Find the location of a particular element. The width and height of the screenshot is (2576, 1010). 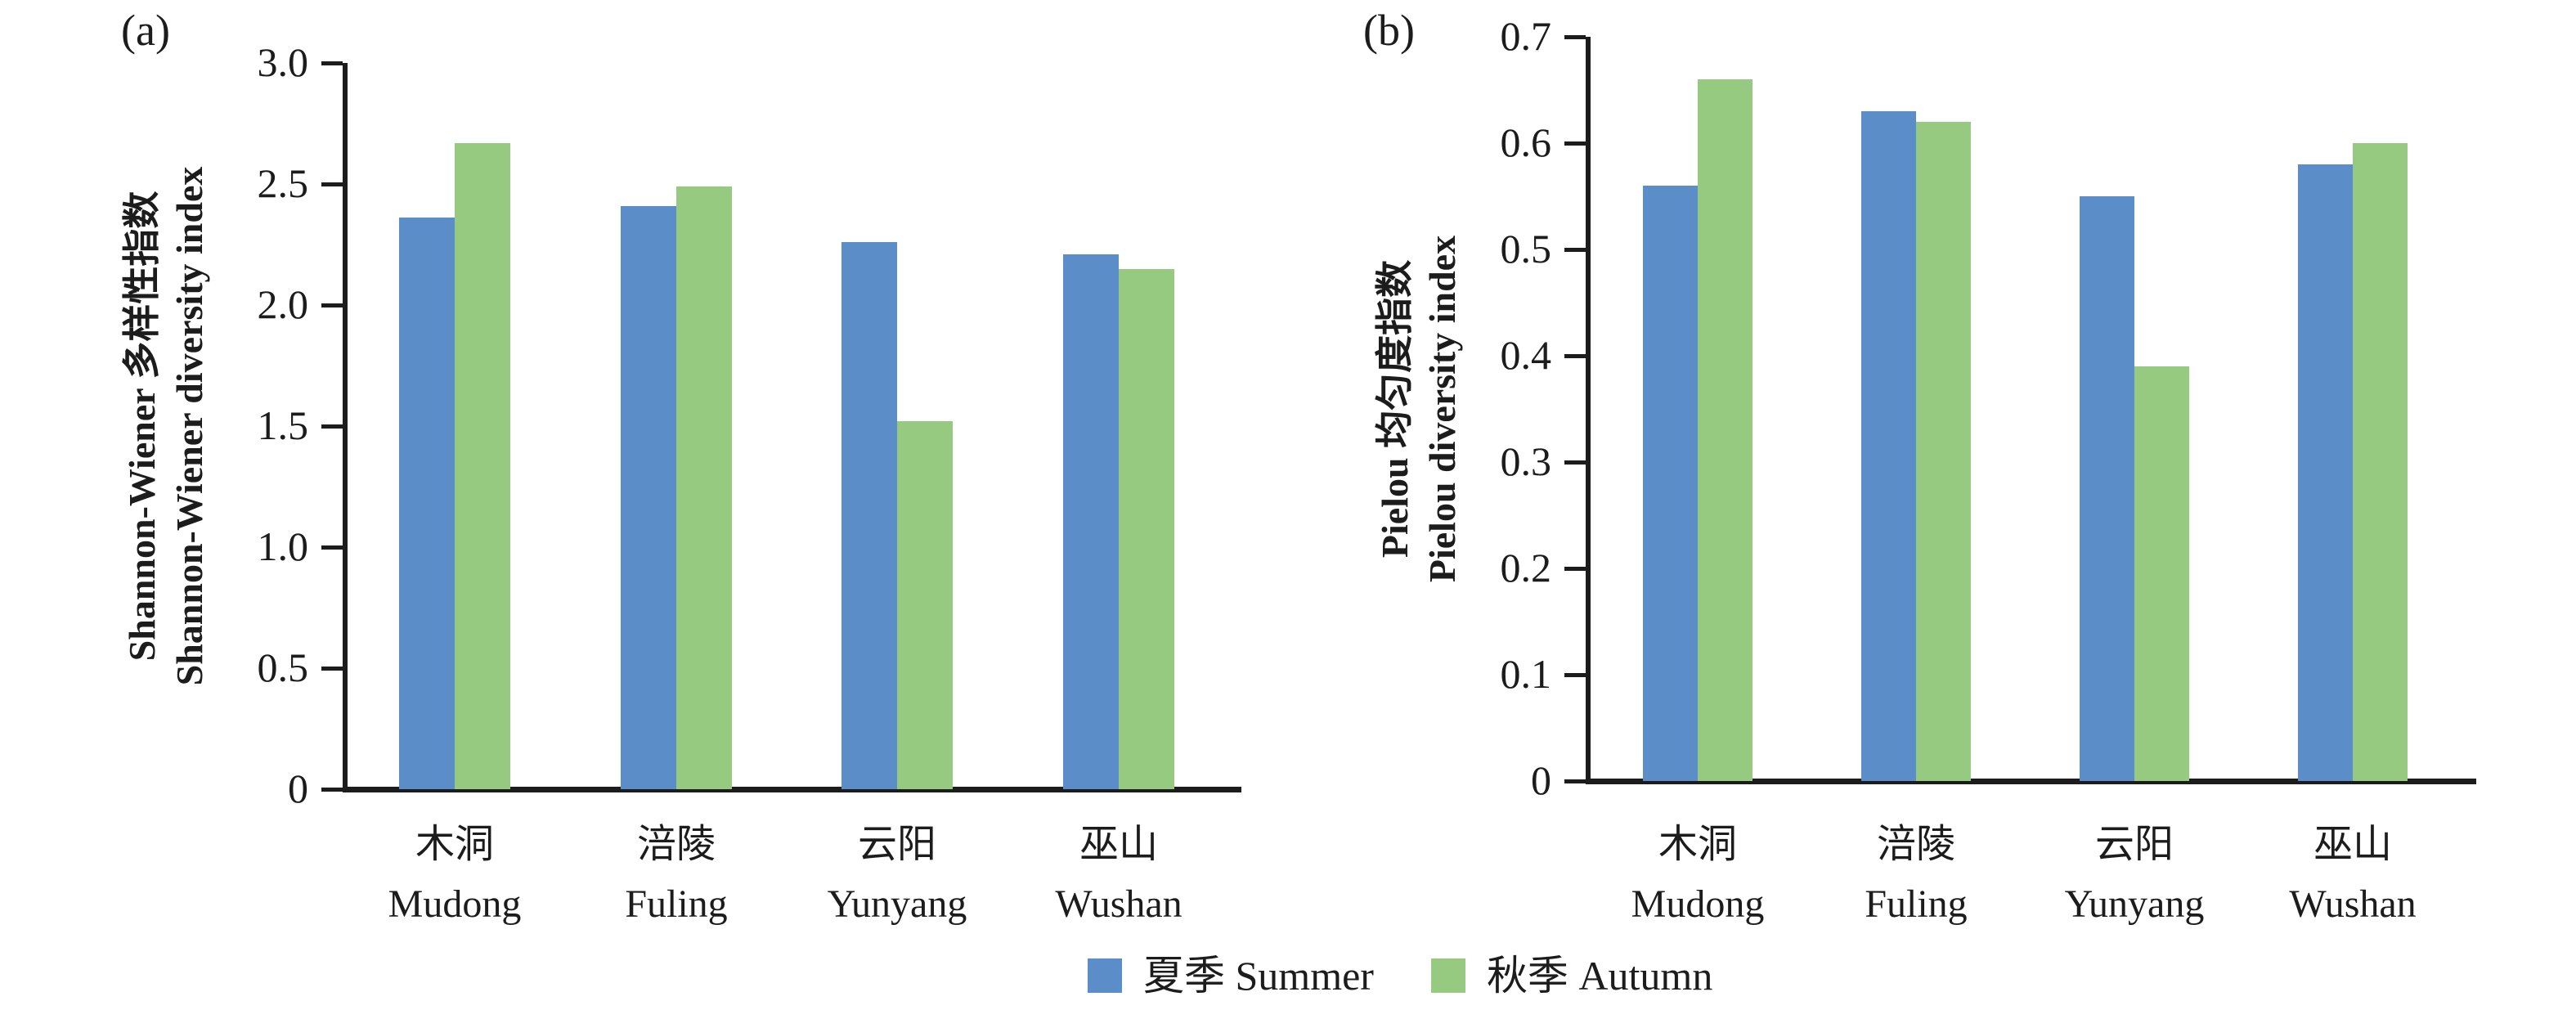

y-tick-label: 2.0 is located at coordinates (283, 304).